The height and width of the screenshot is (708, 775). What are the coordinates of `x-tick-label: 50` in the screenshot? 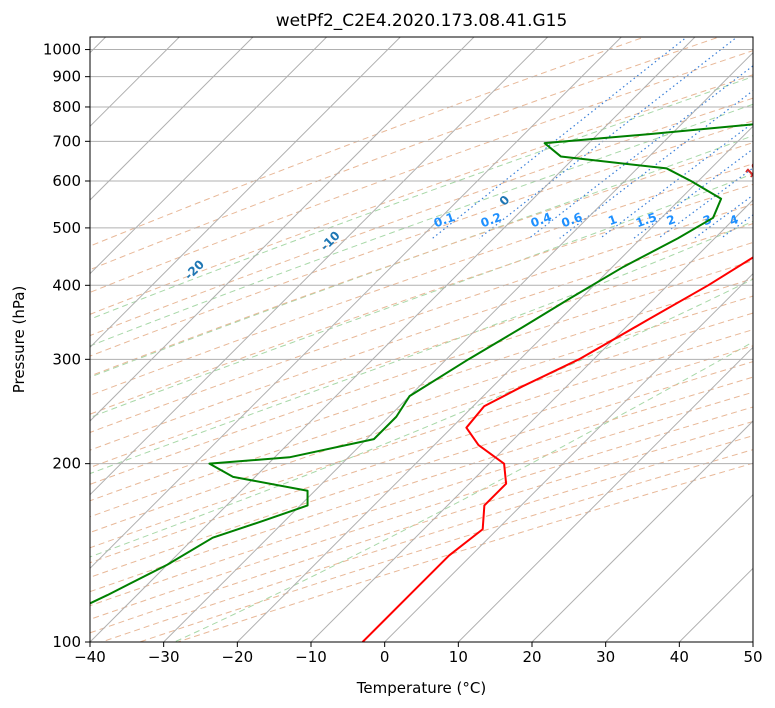 It's located at (752, 657).